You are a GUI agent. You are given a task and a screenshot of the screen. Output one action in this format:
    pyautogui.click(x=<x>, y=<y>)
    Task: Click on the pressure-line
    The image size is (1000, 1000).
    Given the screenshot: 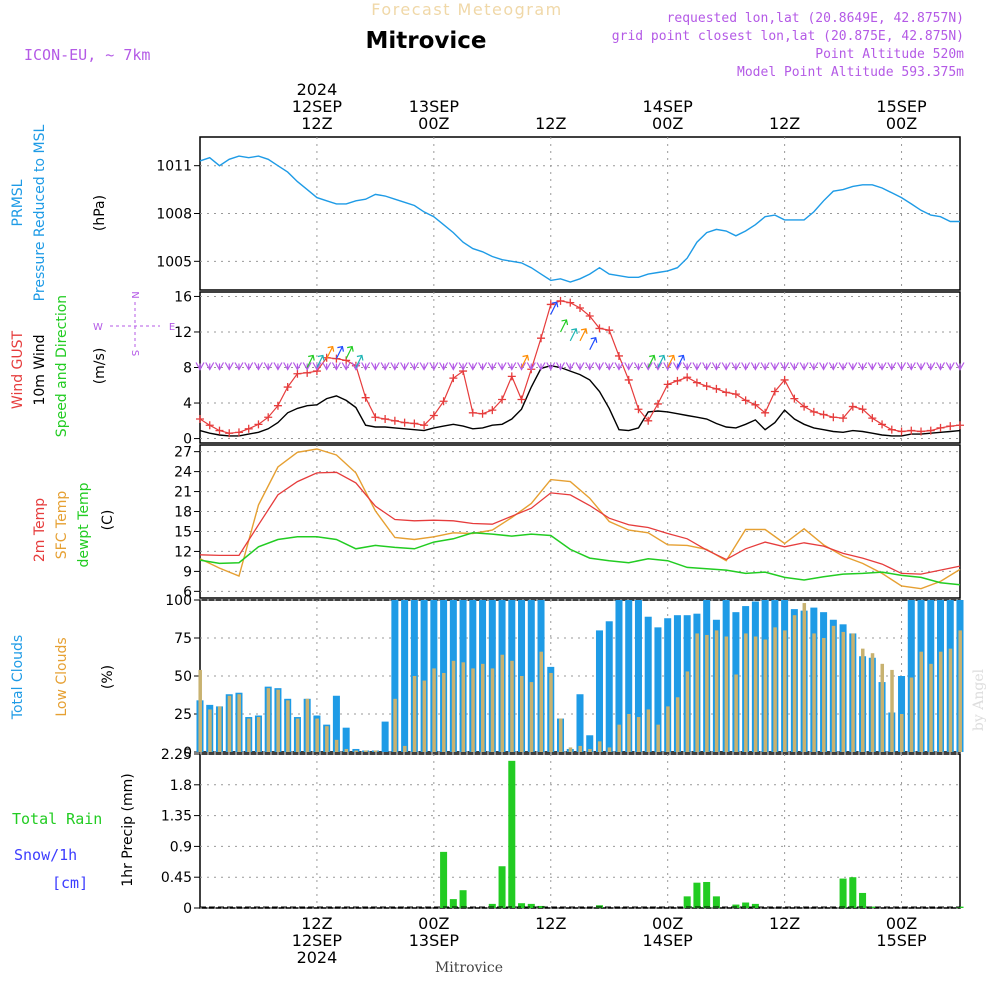 What is the action you would take?
    pyautogui.click(x=579, y=219)
    